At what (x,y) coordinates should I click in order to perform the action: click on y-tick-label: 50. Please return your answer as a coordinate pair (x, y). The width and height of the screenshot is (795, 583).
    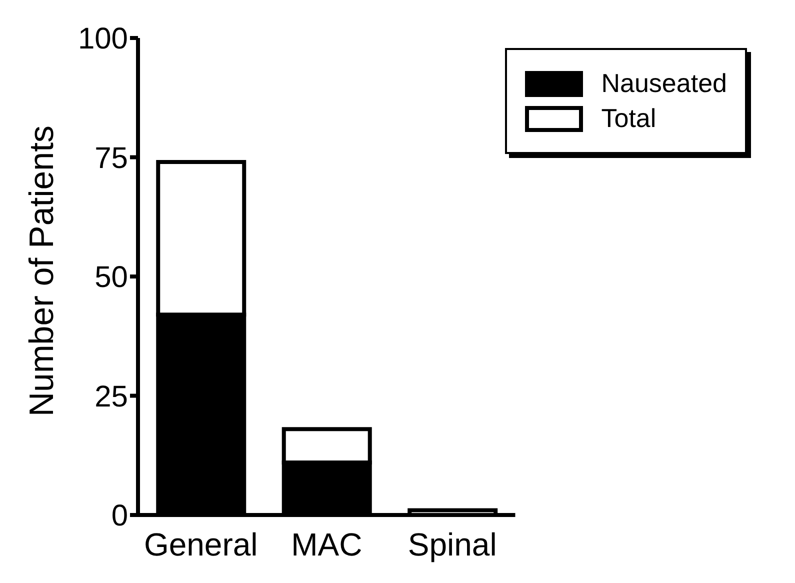
    Looking at the image, I should click on (111, 277).